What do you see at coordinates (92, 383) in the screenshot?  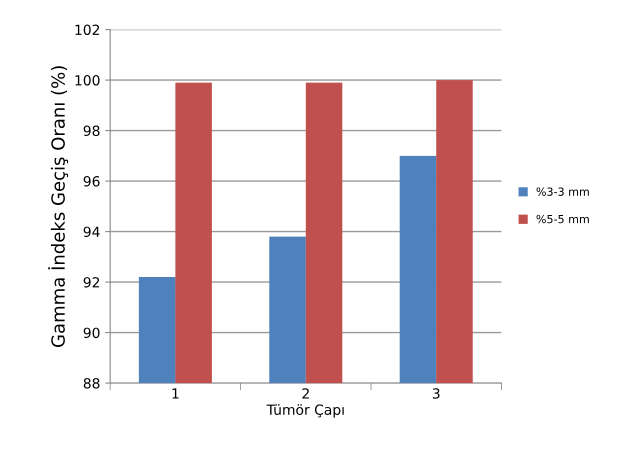 I see `y-tick-label: 88` at bounding box center [92, 383].